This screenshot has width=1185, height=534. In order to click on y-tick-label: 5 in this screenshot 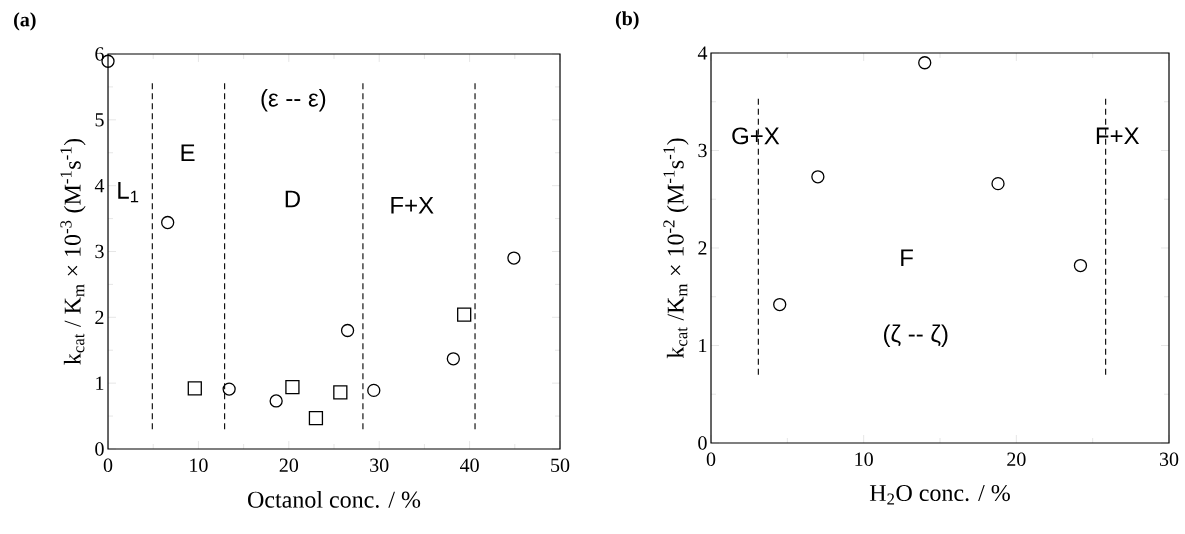, I will do `click(99, 120)`.